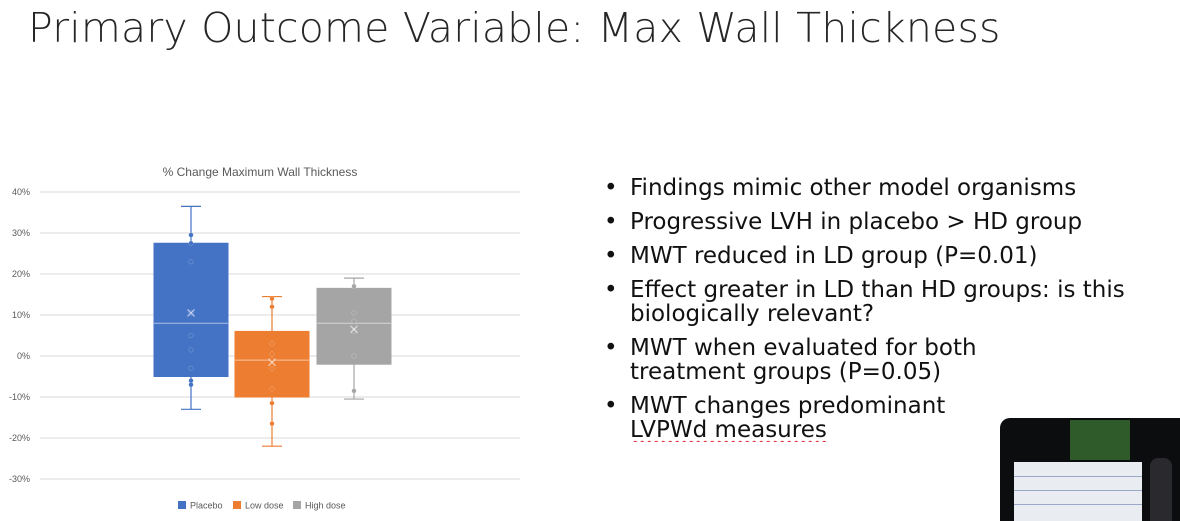 The height and width of the screenshot is (521, 1180). I want to click on y-tick-label: -20%, so click(19, 438).